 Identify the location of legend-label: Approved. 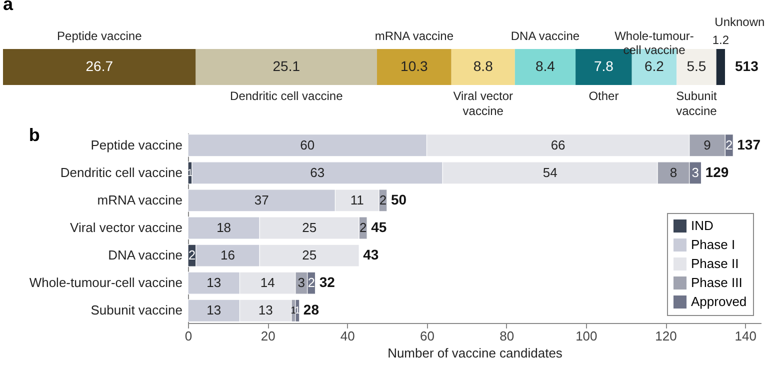
(719, 301).